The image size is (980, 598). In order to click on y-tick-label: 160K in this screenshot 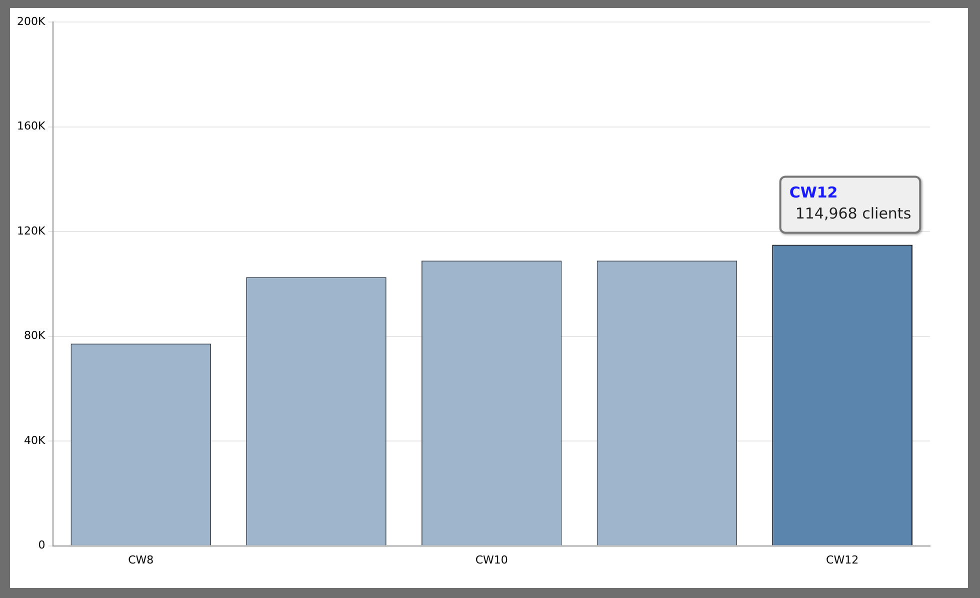, I will do `click(31, 126)`.